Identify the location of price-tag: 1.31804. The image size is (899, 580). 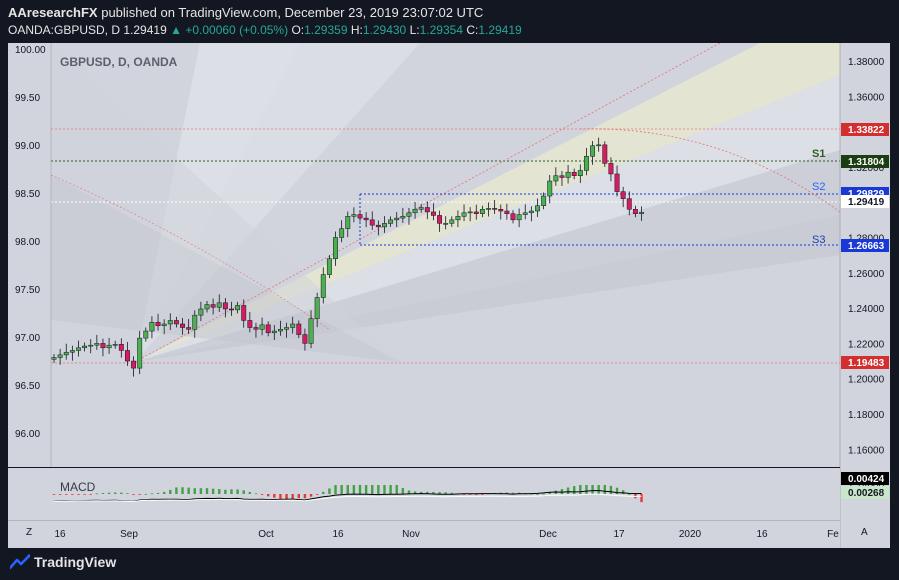
(866, 162).